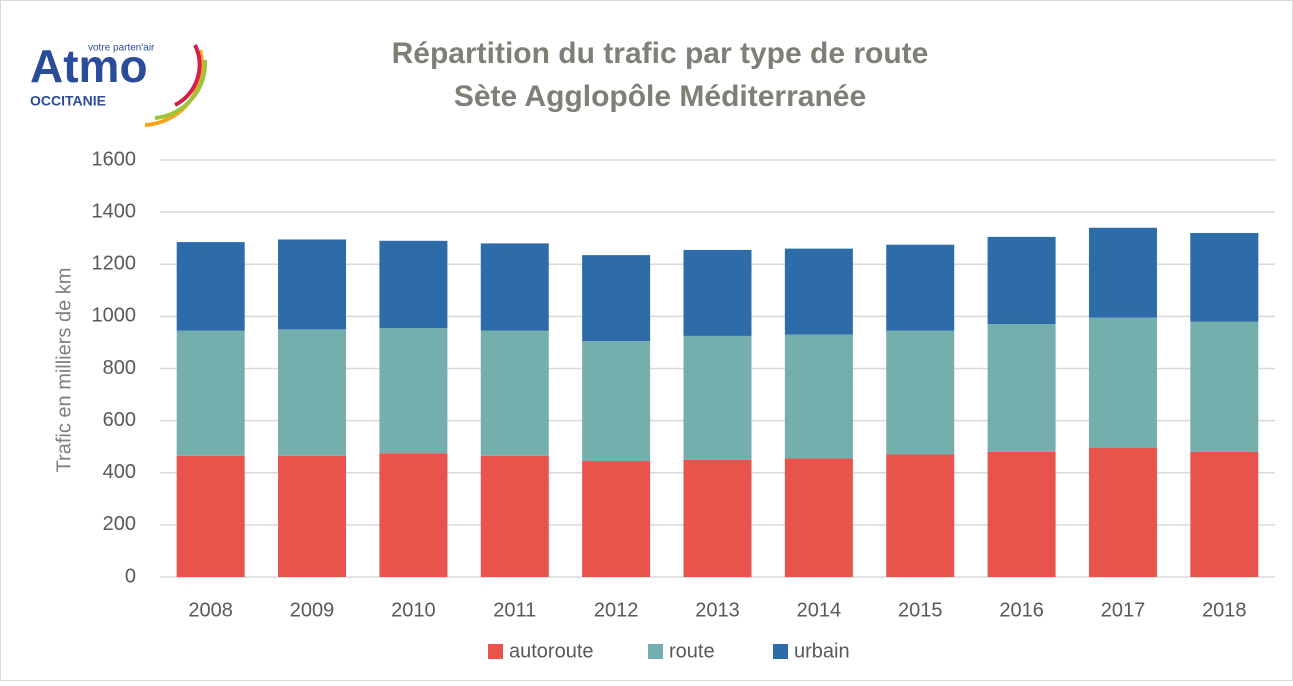 This screenshot has height=686, width=1293. I want to click on x-tick-label: 2016, so click(1021, 610).